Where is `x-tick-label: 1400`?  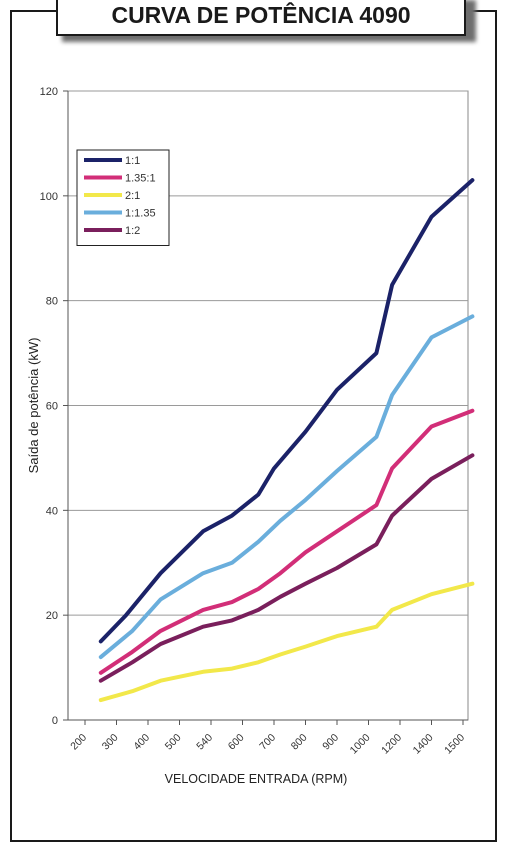
x-tick-label: 1400 is located at coordinates (423, 744).